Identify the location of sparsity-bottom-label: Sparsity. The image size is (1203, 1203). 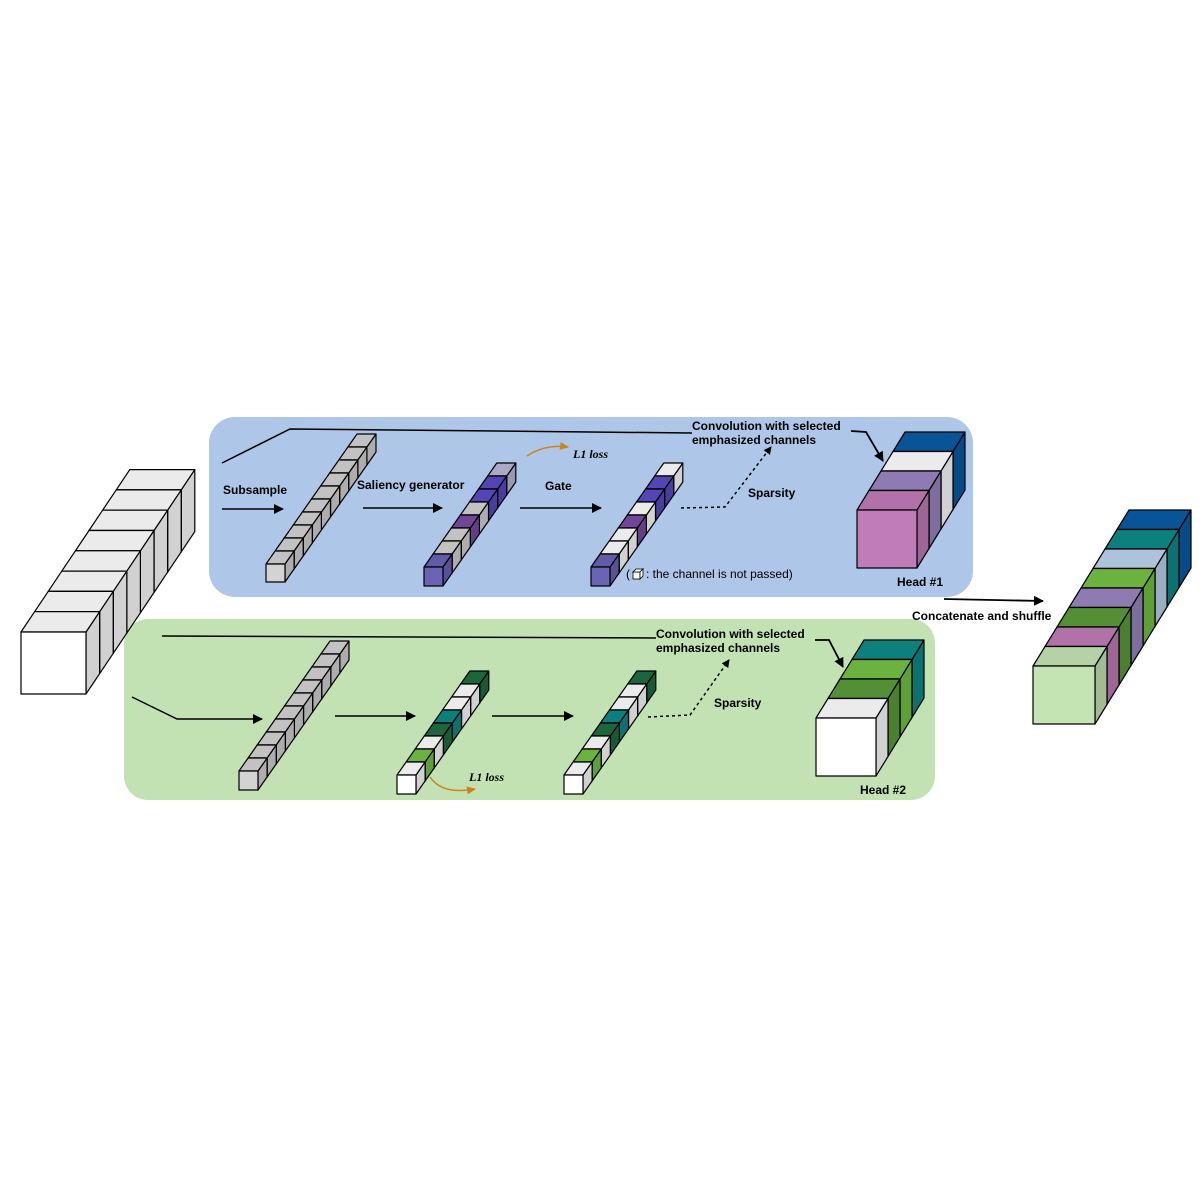
(738, 703).